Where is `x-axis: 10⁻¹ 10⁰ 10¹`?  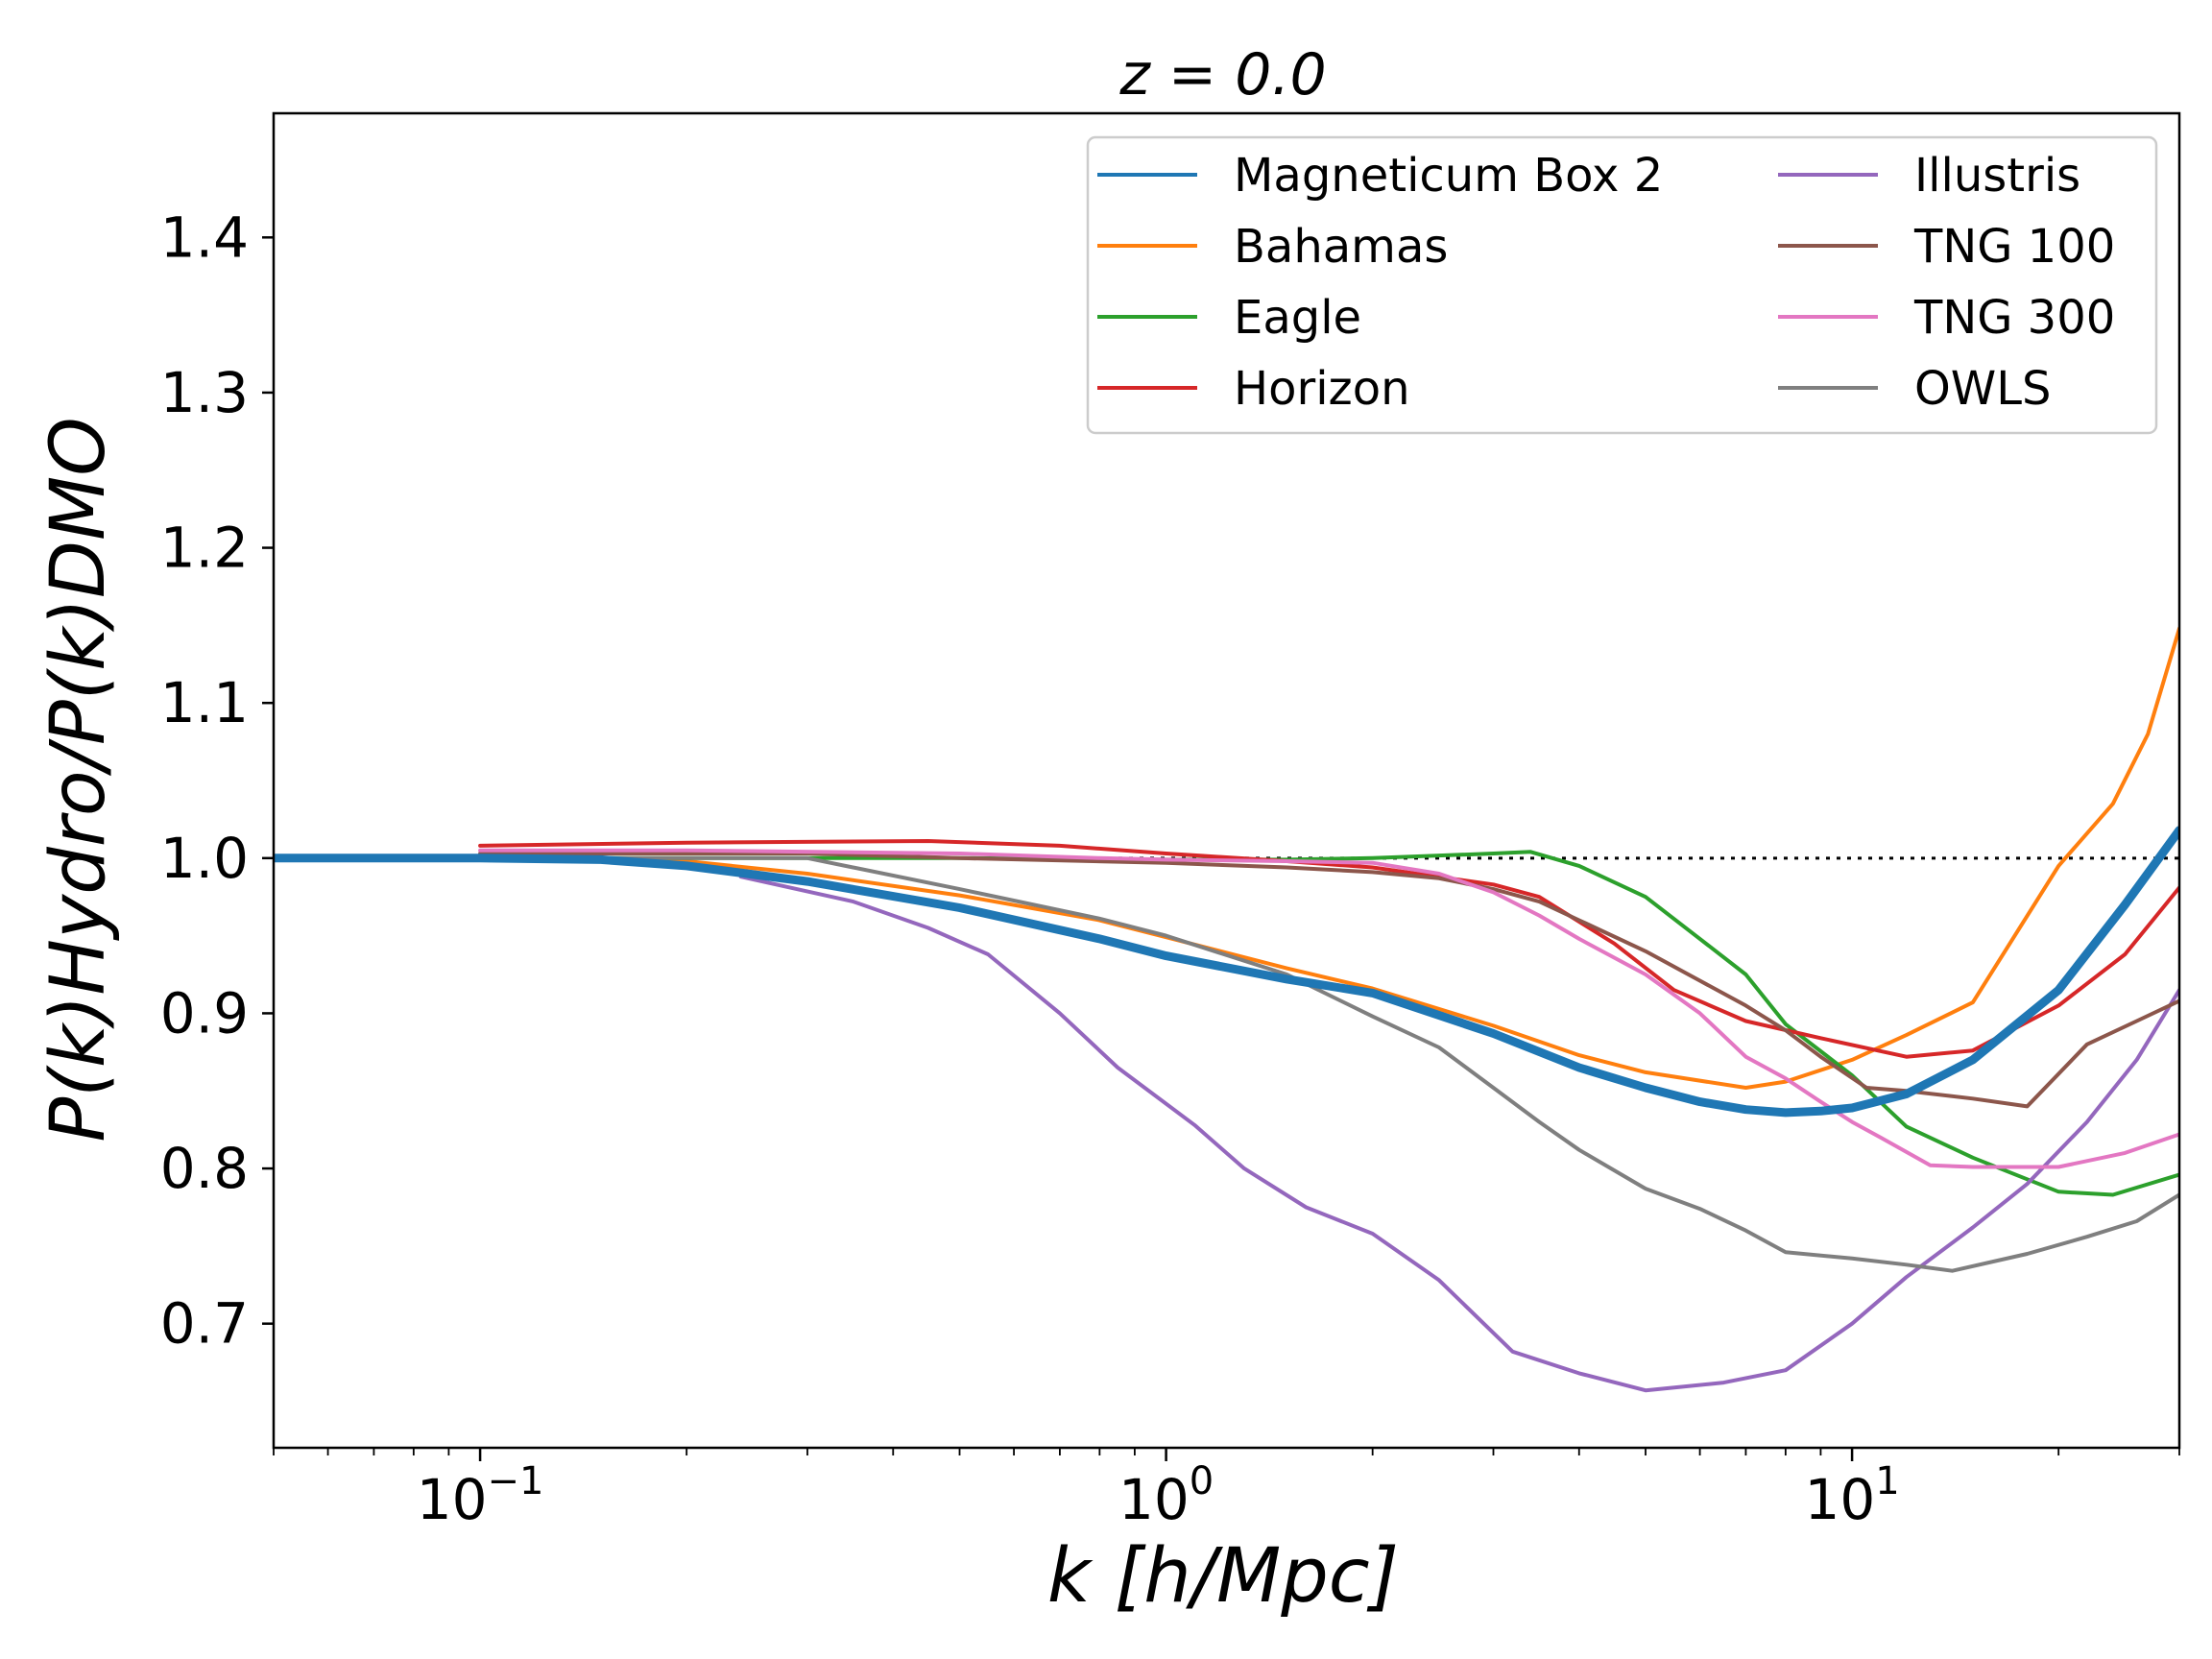 x-axis: 10⁻¹ 10⁰ 10¹ is located at coordinates (1226, 1490).